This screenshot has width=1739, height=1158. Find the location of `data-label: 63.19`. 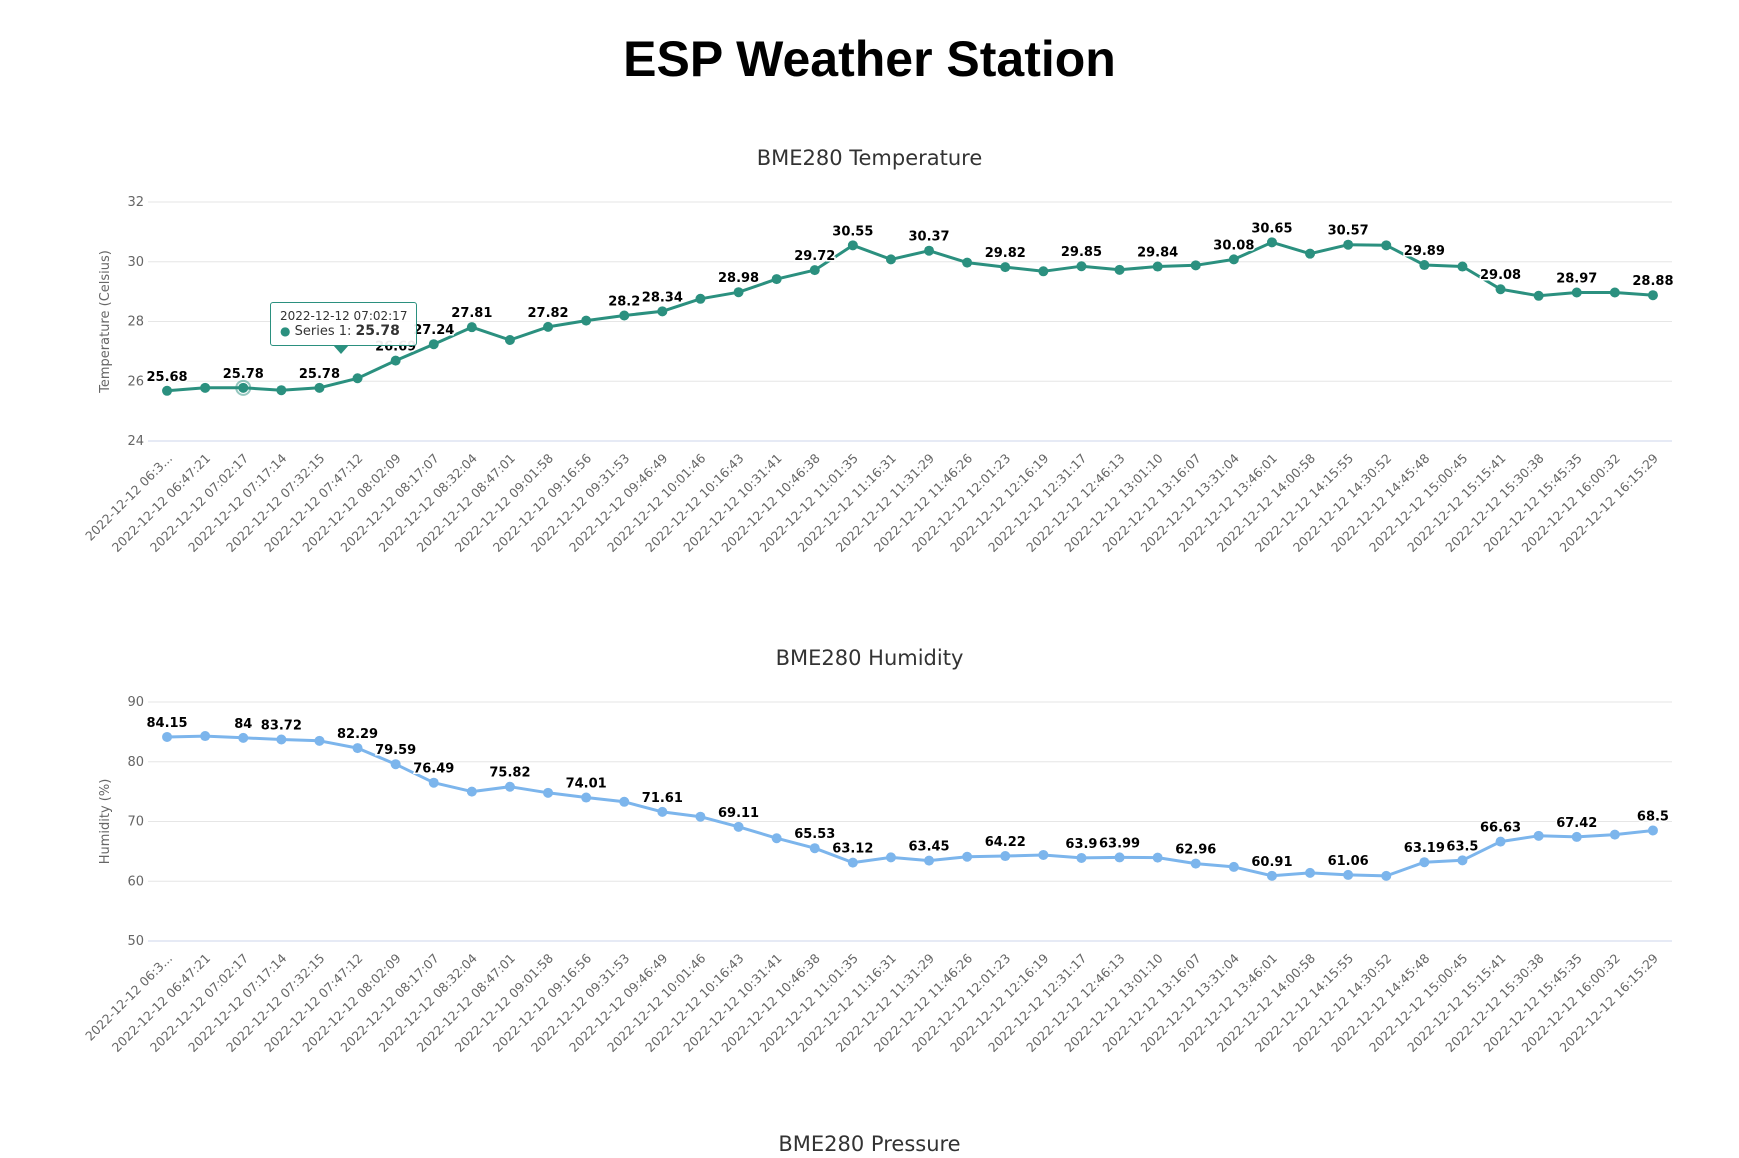

data-label: 63.19 is located at coordinates (1424, 848).